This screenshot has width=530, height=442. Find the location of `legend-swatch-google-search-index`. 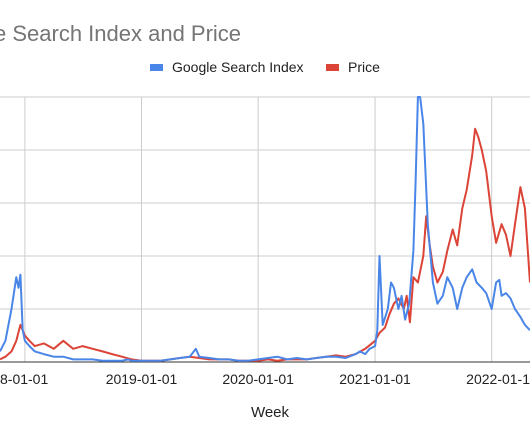

legend-swatch-google-search-index is located at coordinates (156, 67).